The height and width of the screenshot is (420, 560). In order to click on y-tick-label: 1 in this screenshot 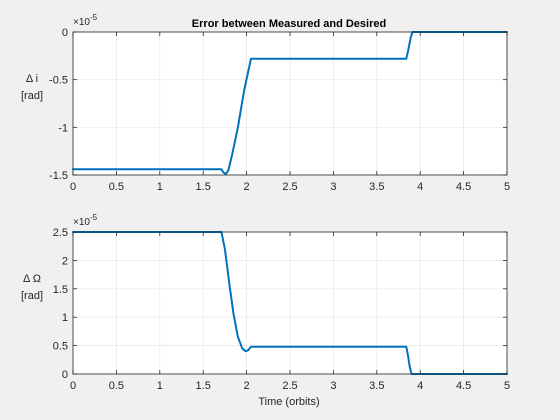, I will do `click(65, 318)`.